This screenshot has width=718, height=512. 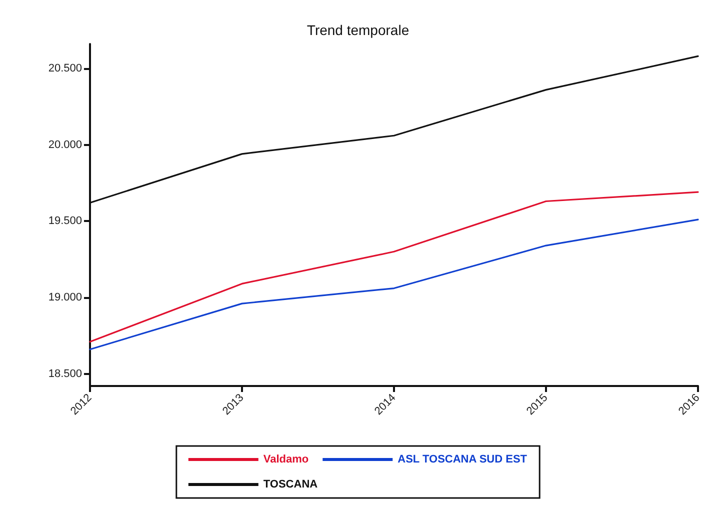 I want to click on text: TOSCANA, so click(x=290, y=484).